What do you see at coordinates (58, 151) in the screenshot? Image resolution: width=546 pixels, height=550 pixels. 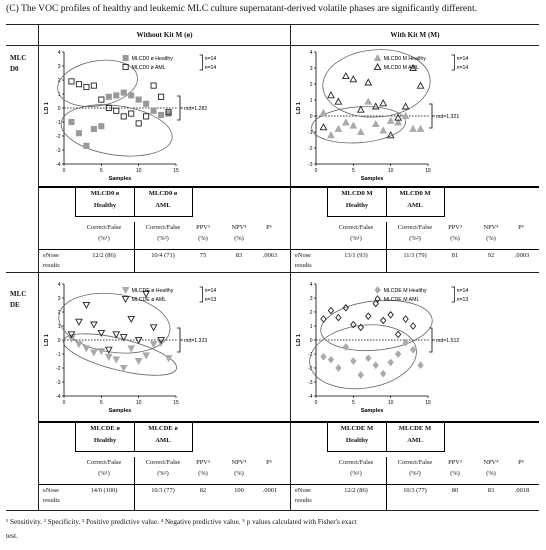 I see `y-tick-label: -3` at bounding box center [58, 151].